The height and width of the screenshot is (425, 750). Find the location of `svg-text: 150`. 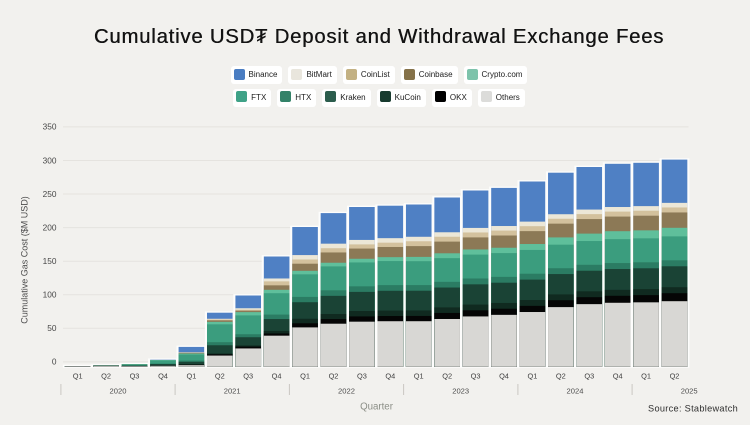

svg-text: 150 is located at coordinates (50, 261).